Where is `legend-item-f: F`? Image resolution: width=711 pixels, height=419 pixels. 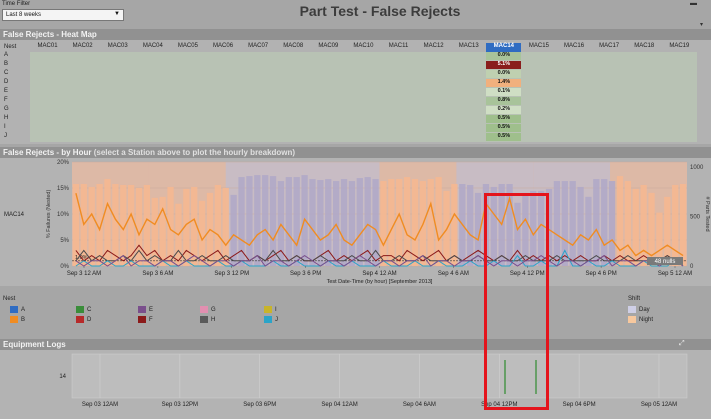 legend-item-f: F is located at coordinates (145, 319).